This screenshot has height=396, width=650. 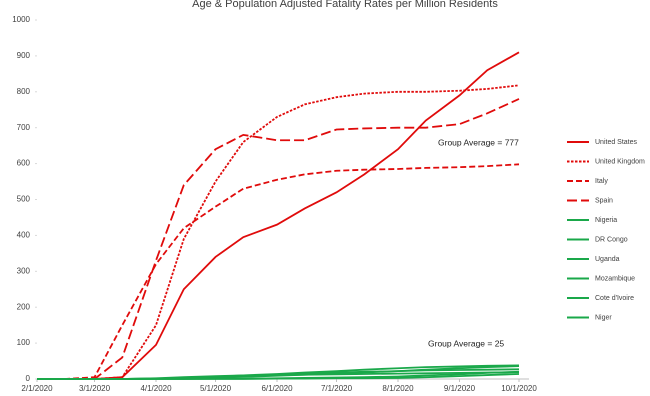 I want to click on annotation: Group Average = 25, so click(x=466, y=343).